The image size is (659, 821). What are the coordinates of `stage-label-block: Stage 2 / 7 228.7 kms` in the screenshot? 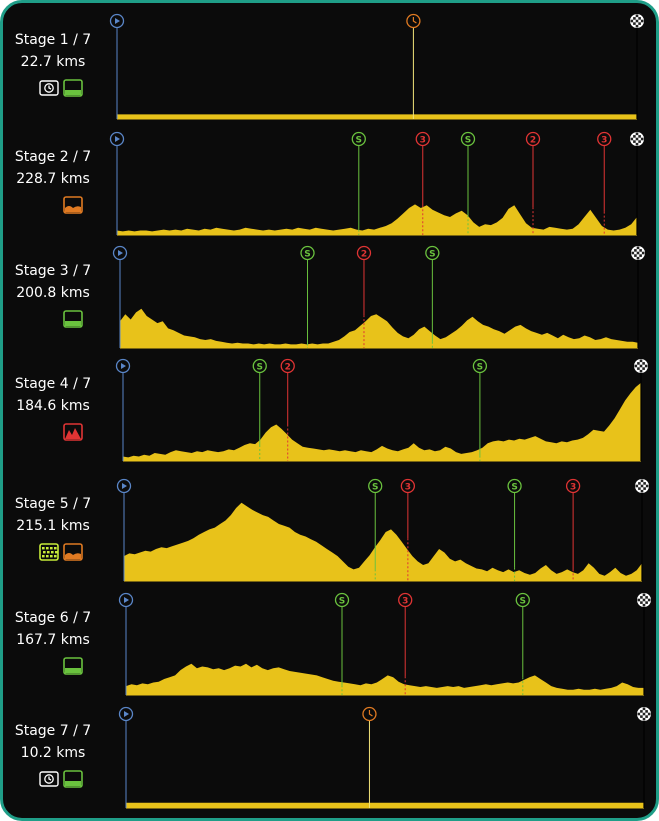 It's located at (53, 168).